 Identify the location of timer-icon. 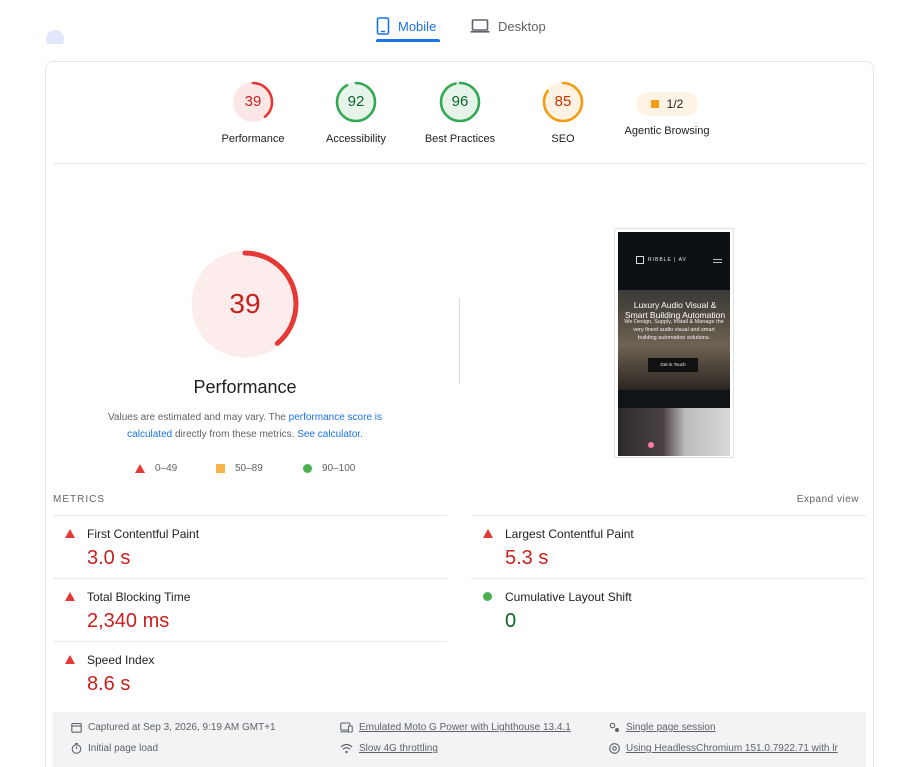
(76, 748).